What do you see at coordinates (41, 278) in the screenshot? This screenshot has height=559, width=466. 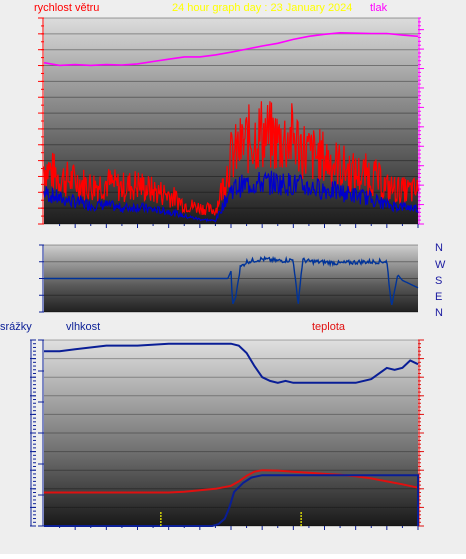 I see `wind-direction-axis` at bounding box center [41, 278].